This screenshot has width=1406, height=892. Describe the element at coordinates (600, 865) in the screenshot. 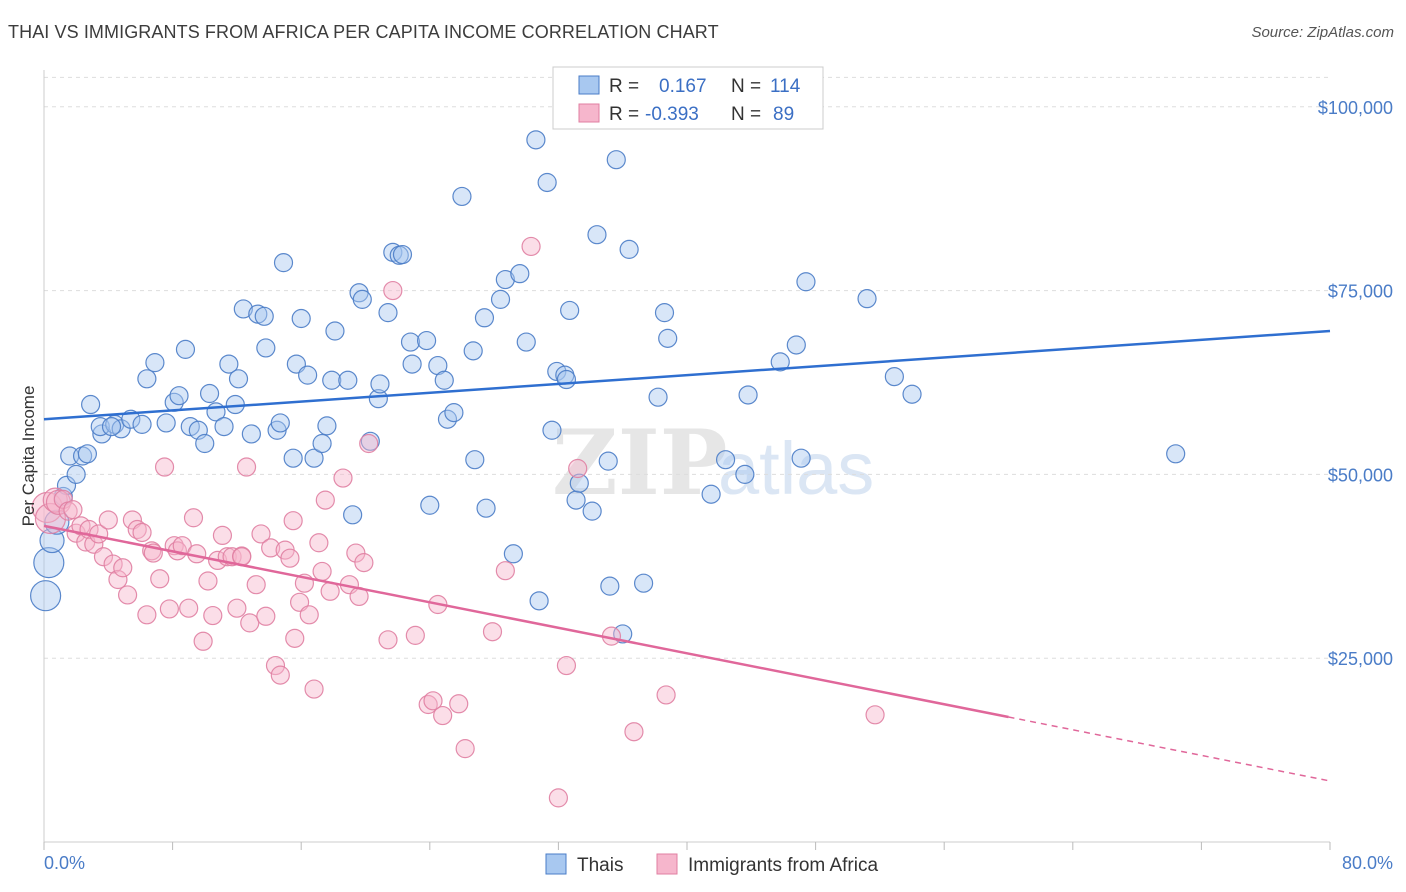

I see `series-legend-thais: Thais` at that location.